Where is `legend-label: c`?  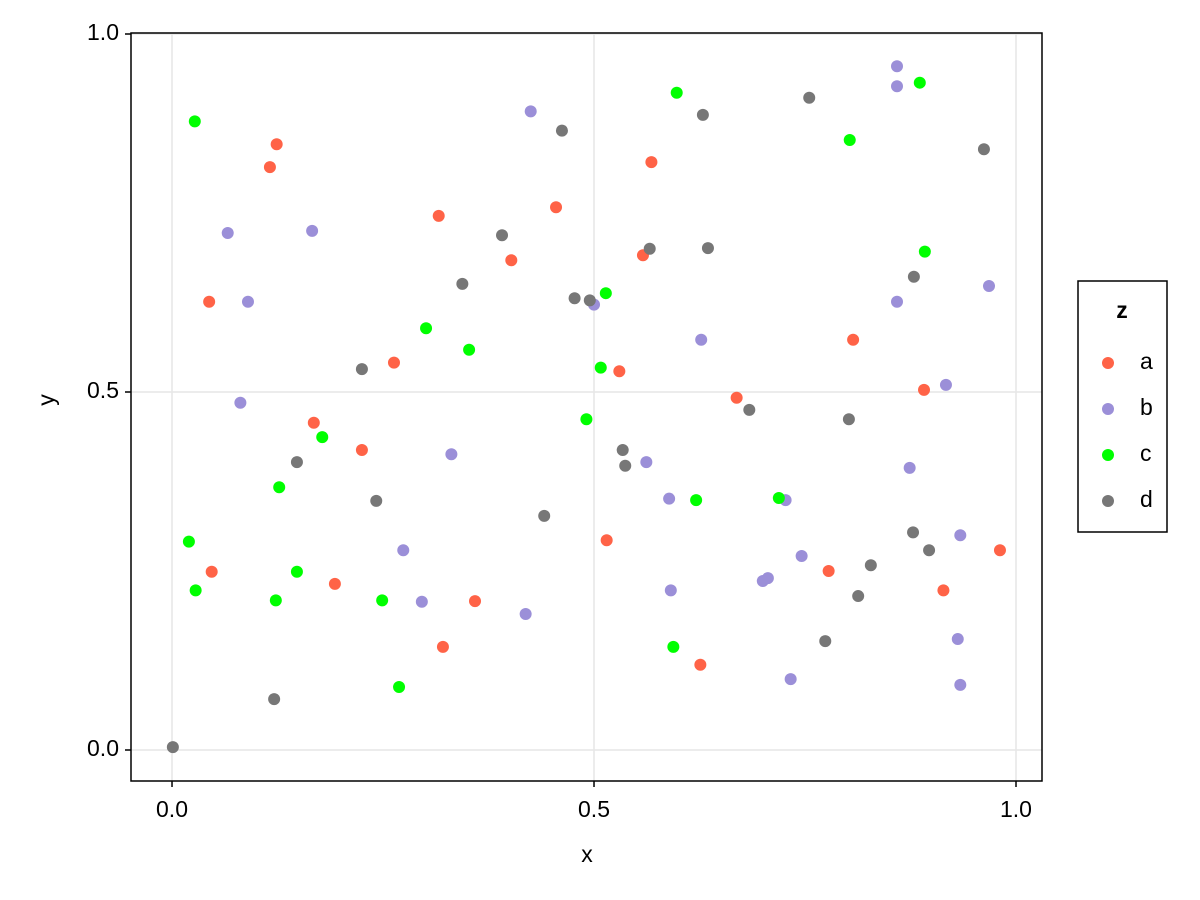 legend-label: c is located at coordinates (1146, 453).